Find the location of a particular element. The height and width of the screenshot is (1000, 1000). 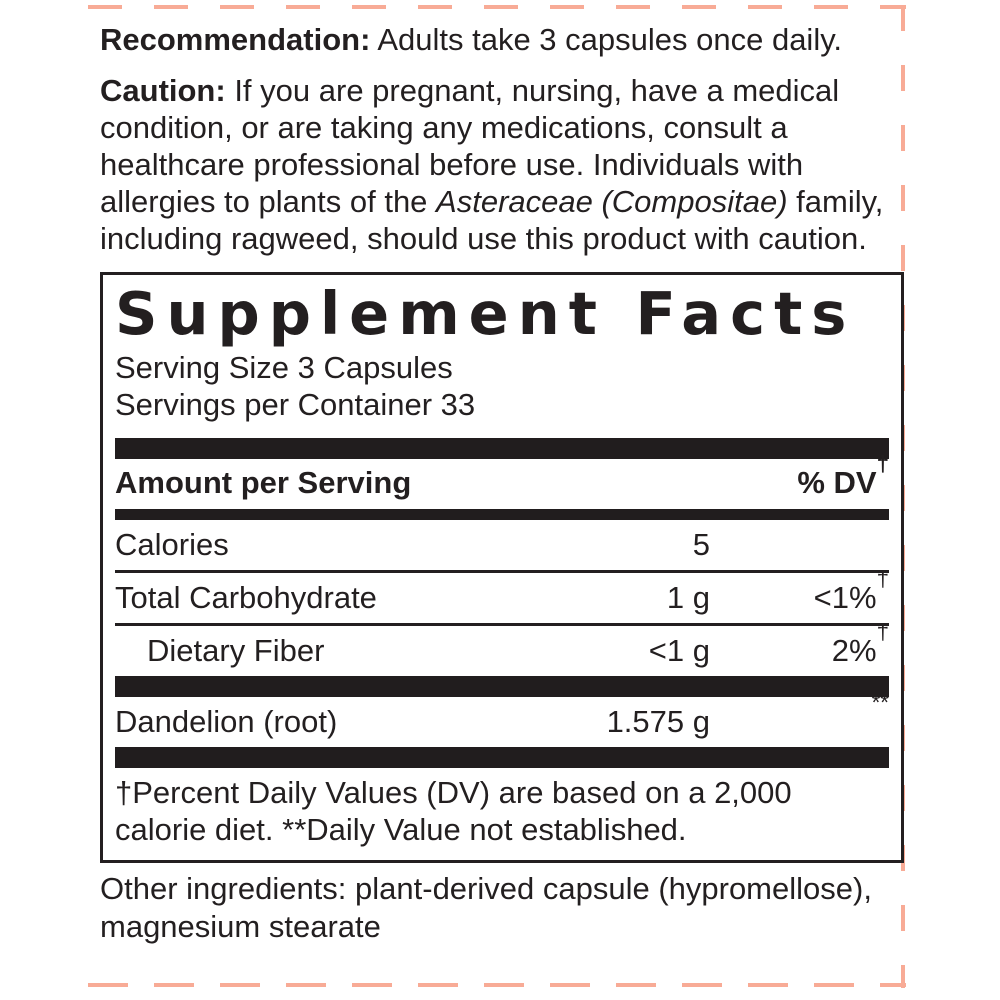

dieline-bottom is located at coordinates (497, 985).